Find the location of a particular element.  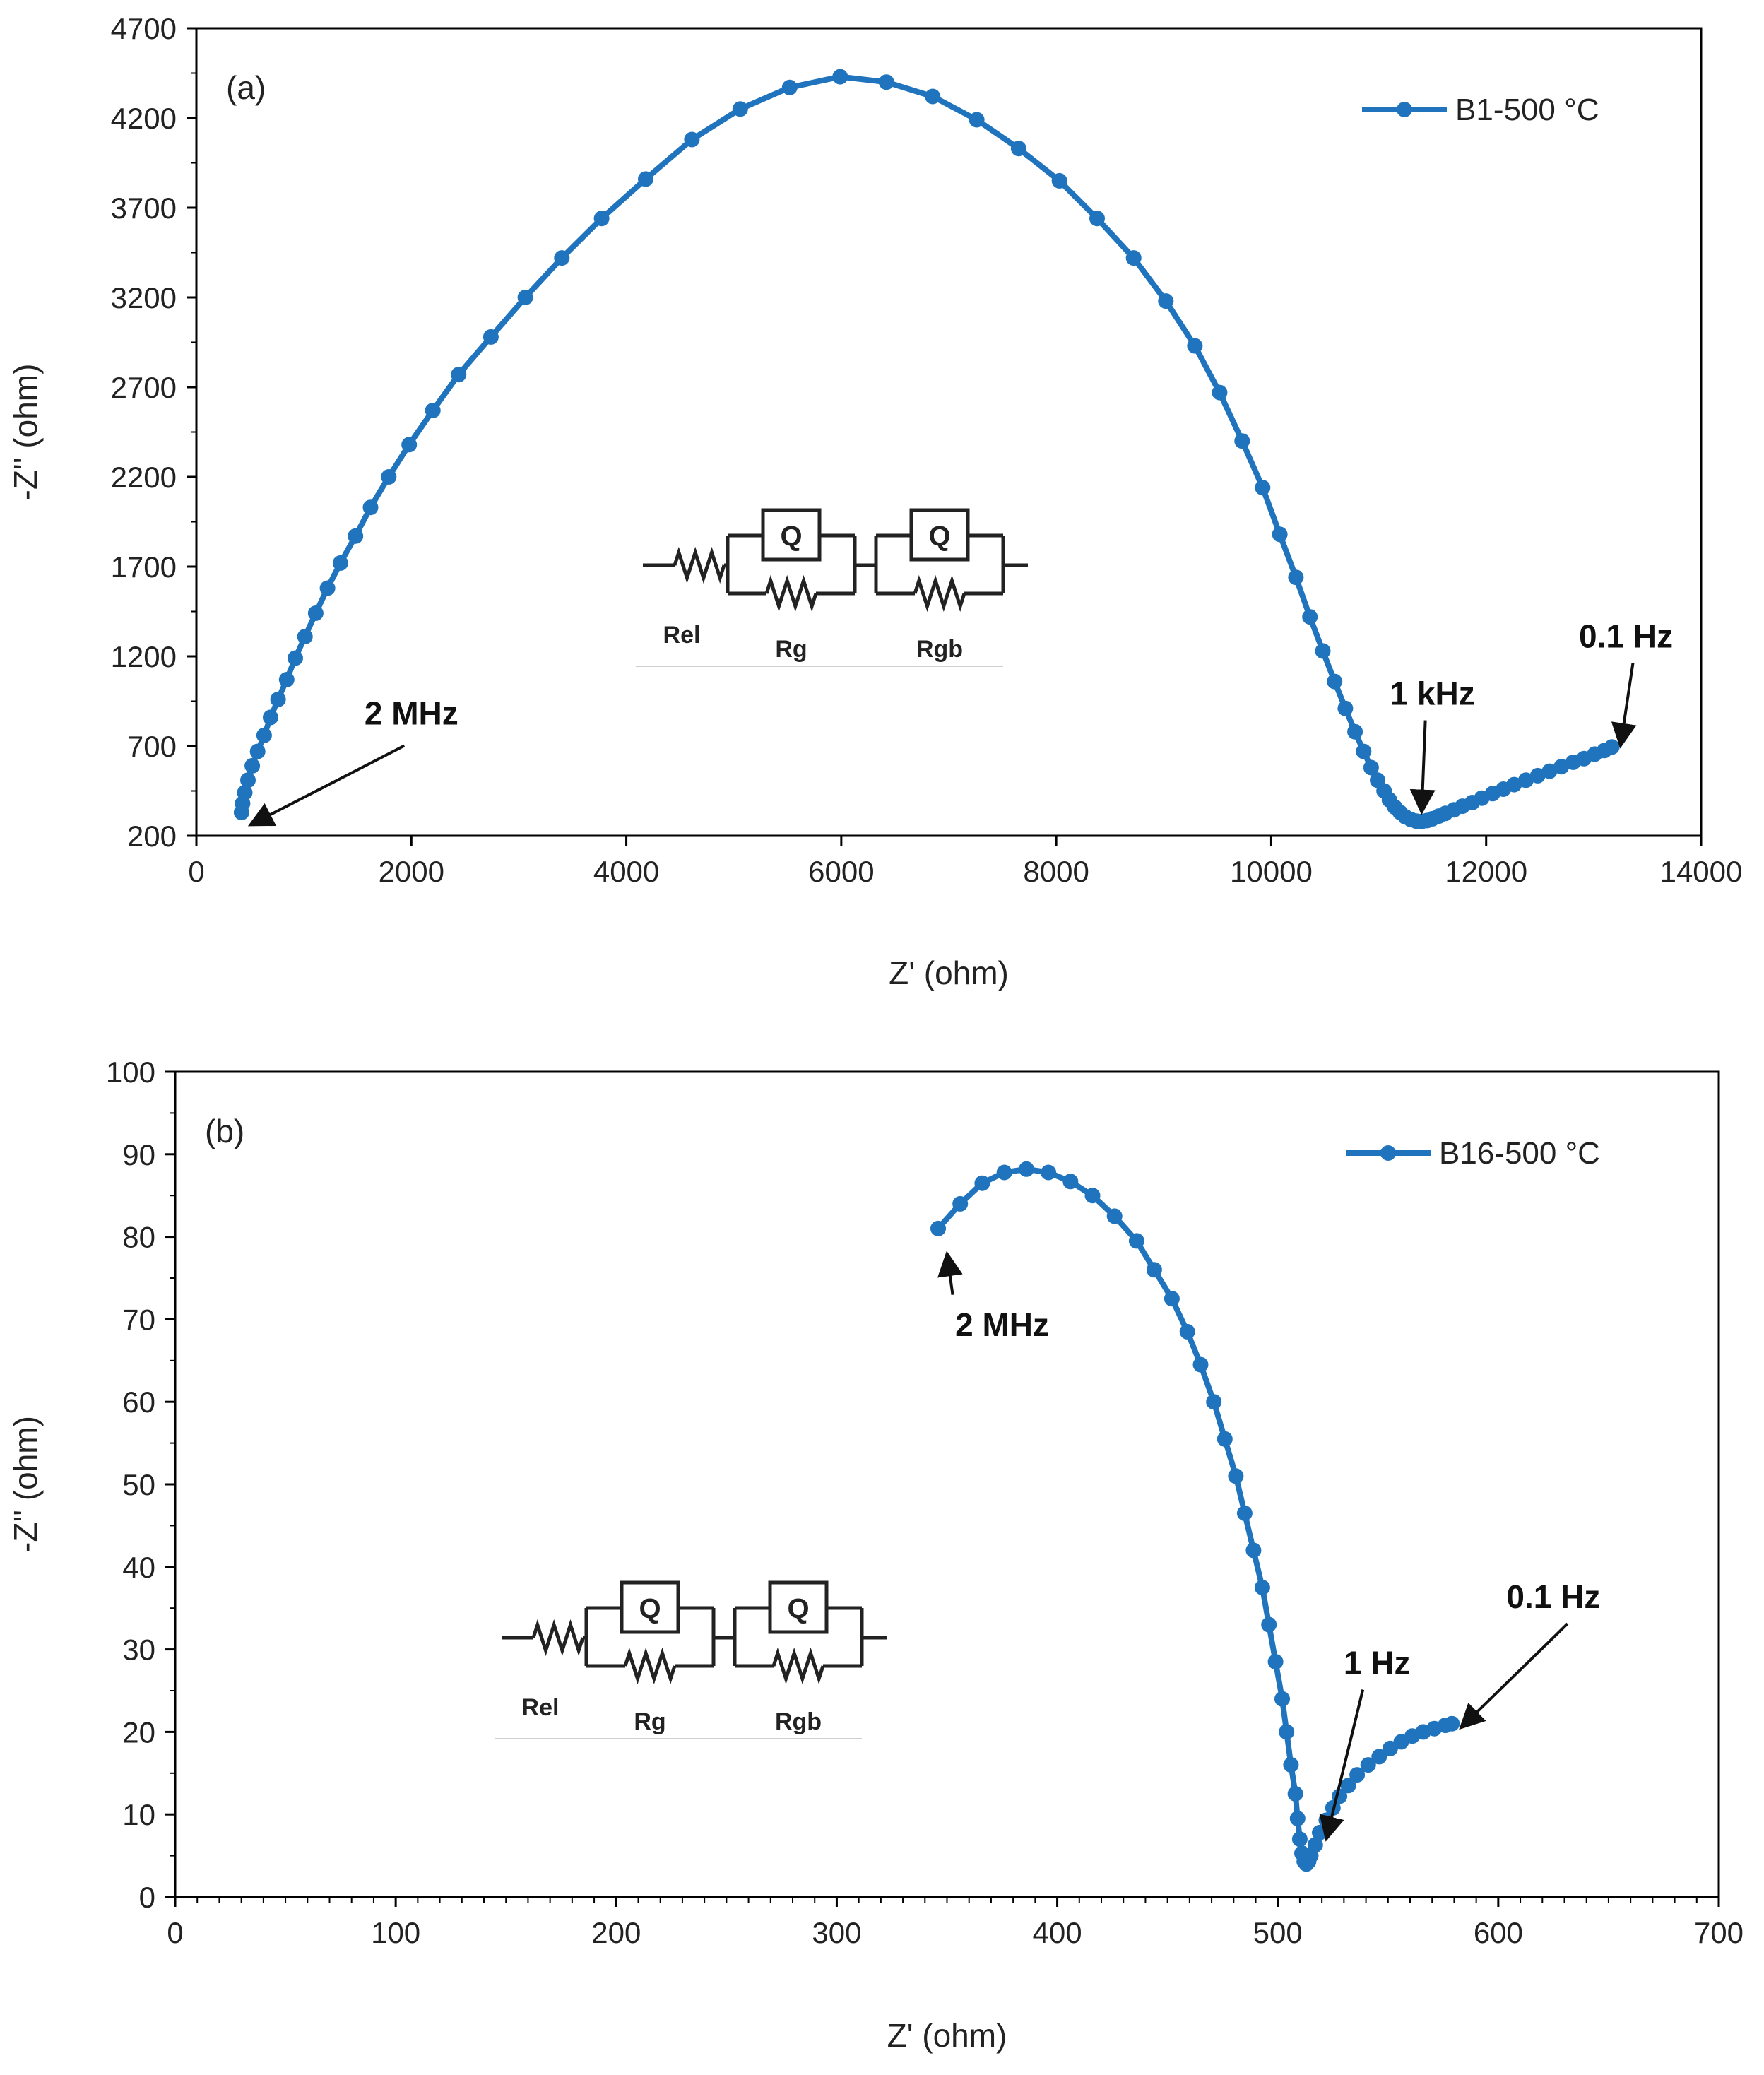

y-tick-label: 3700 is located at coordinates (144, 208).